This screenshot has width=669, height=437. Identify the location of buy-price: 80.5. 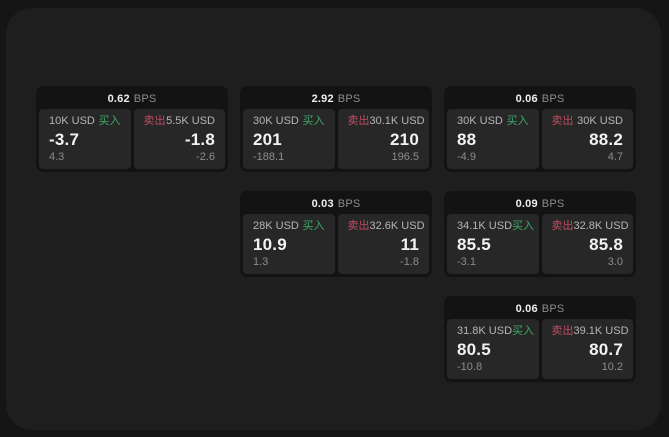
(474, 349).